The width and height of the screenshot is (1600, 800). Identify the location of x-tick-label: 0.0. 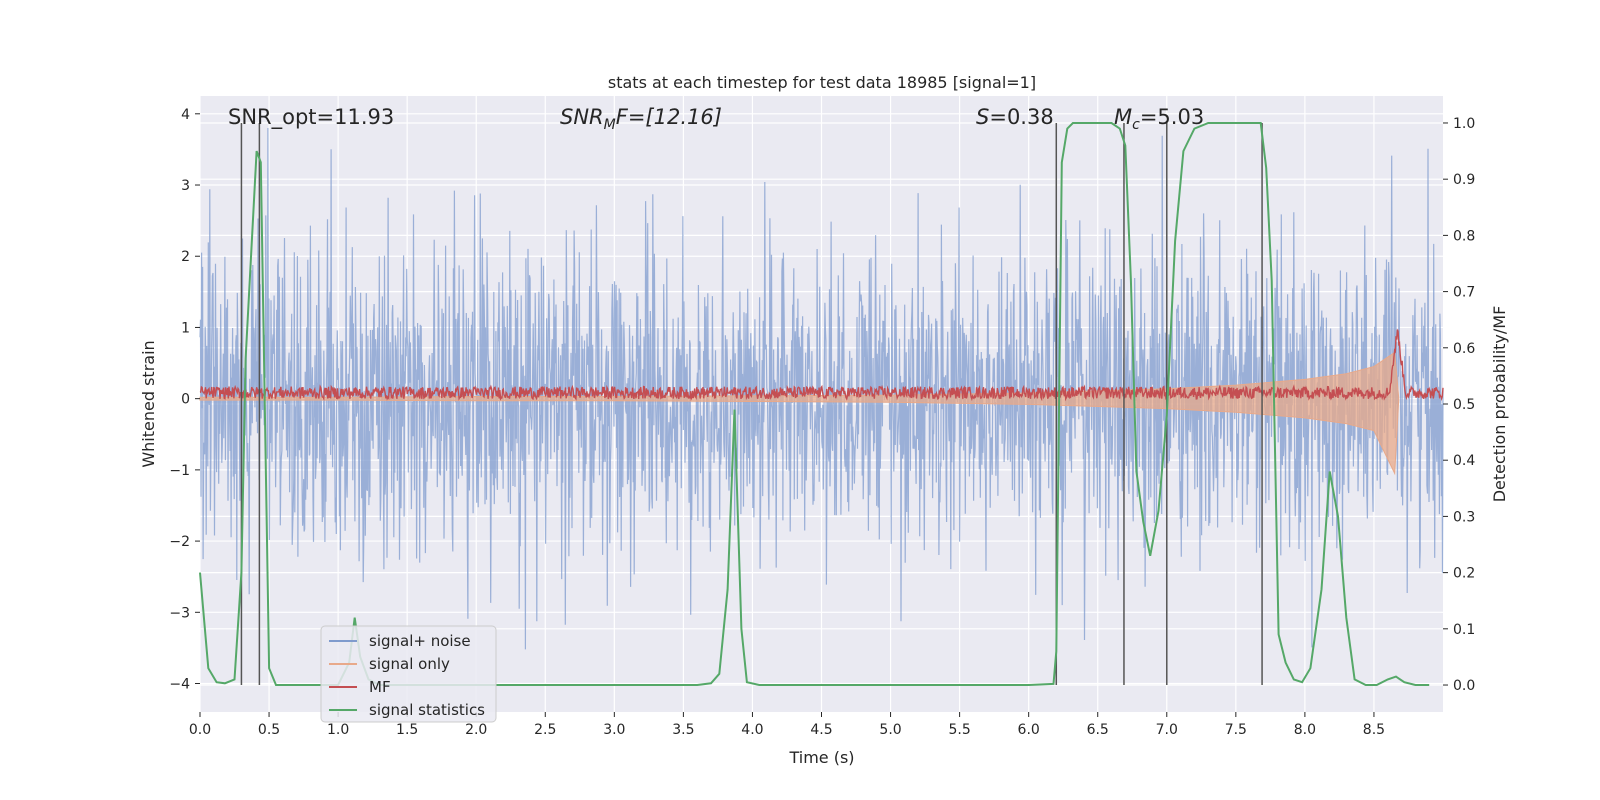
(200, 730).